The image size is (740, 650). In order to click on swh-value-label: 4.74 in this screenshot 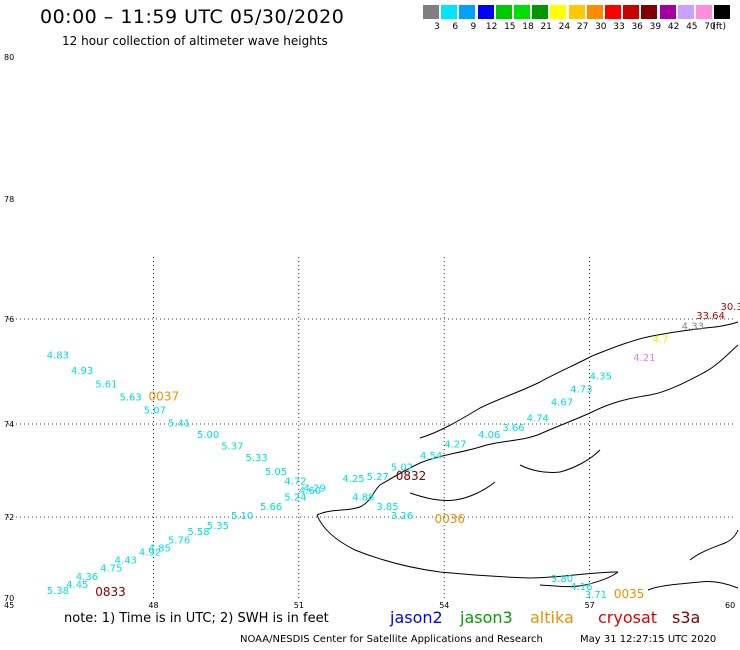, I will do `click(538, 418)`.